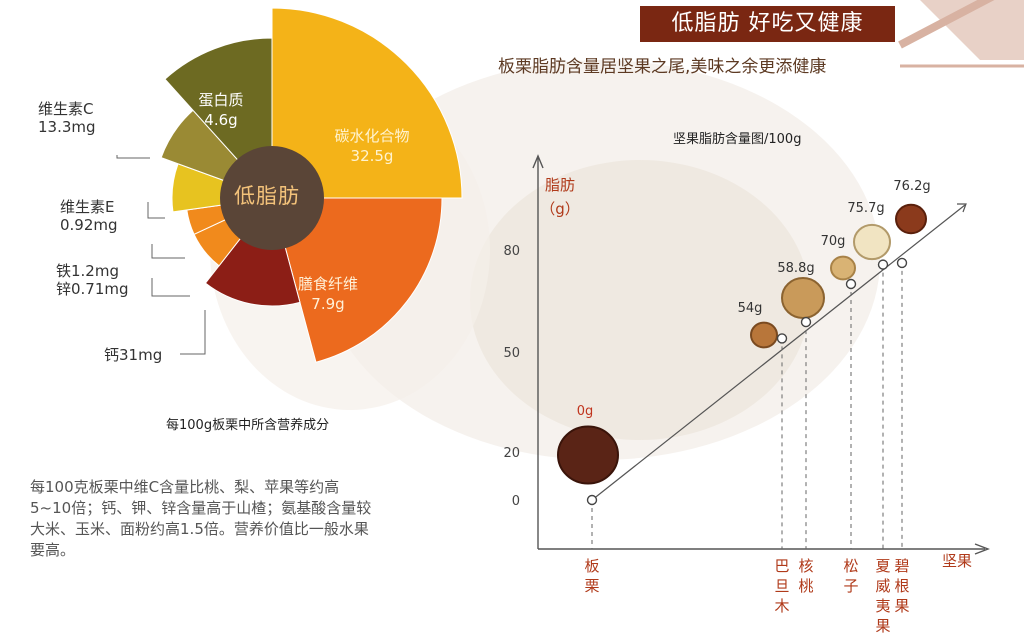 The width and height of the screenshot is (1024, 642). What do you see at coordinates (843, 268) in the screenshot?
I see `nut-icon-松子` at bounding box center [843, 268].